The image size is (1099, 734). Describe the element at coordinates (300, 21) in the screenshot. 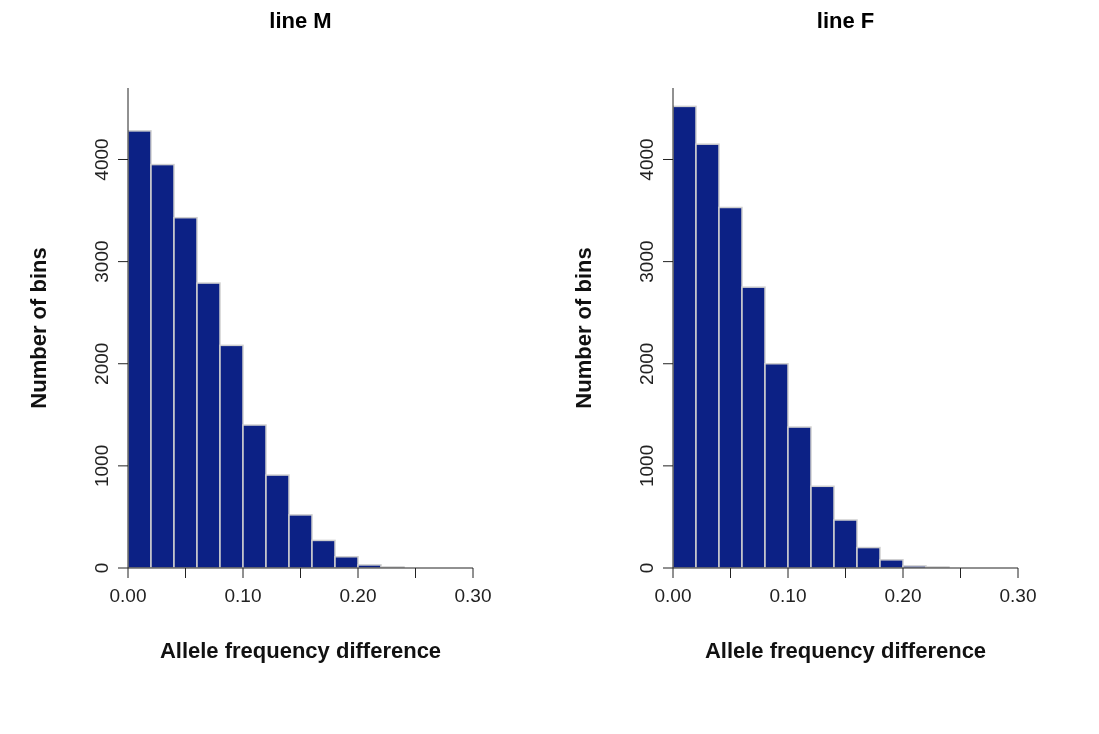

I see `chart-title: line M` at that location.